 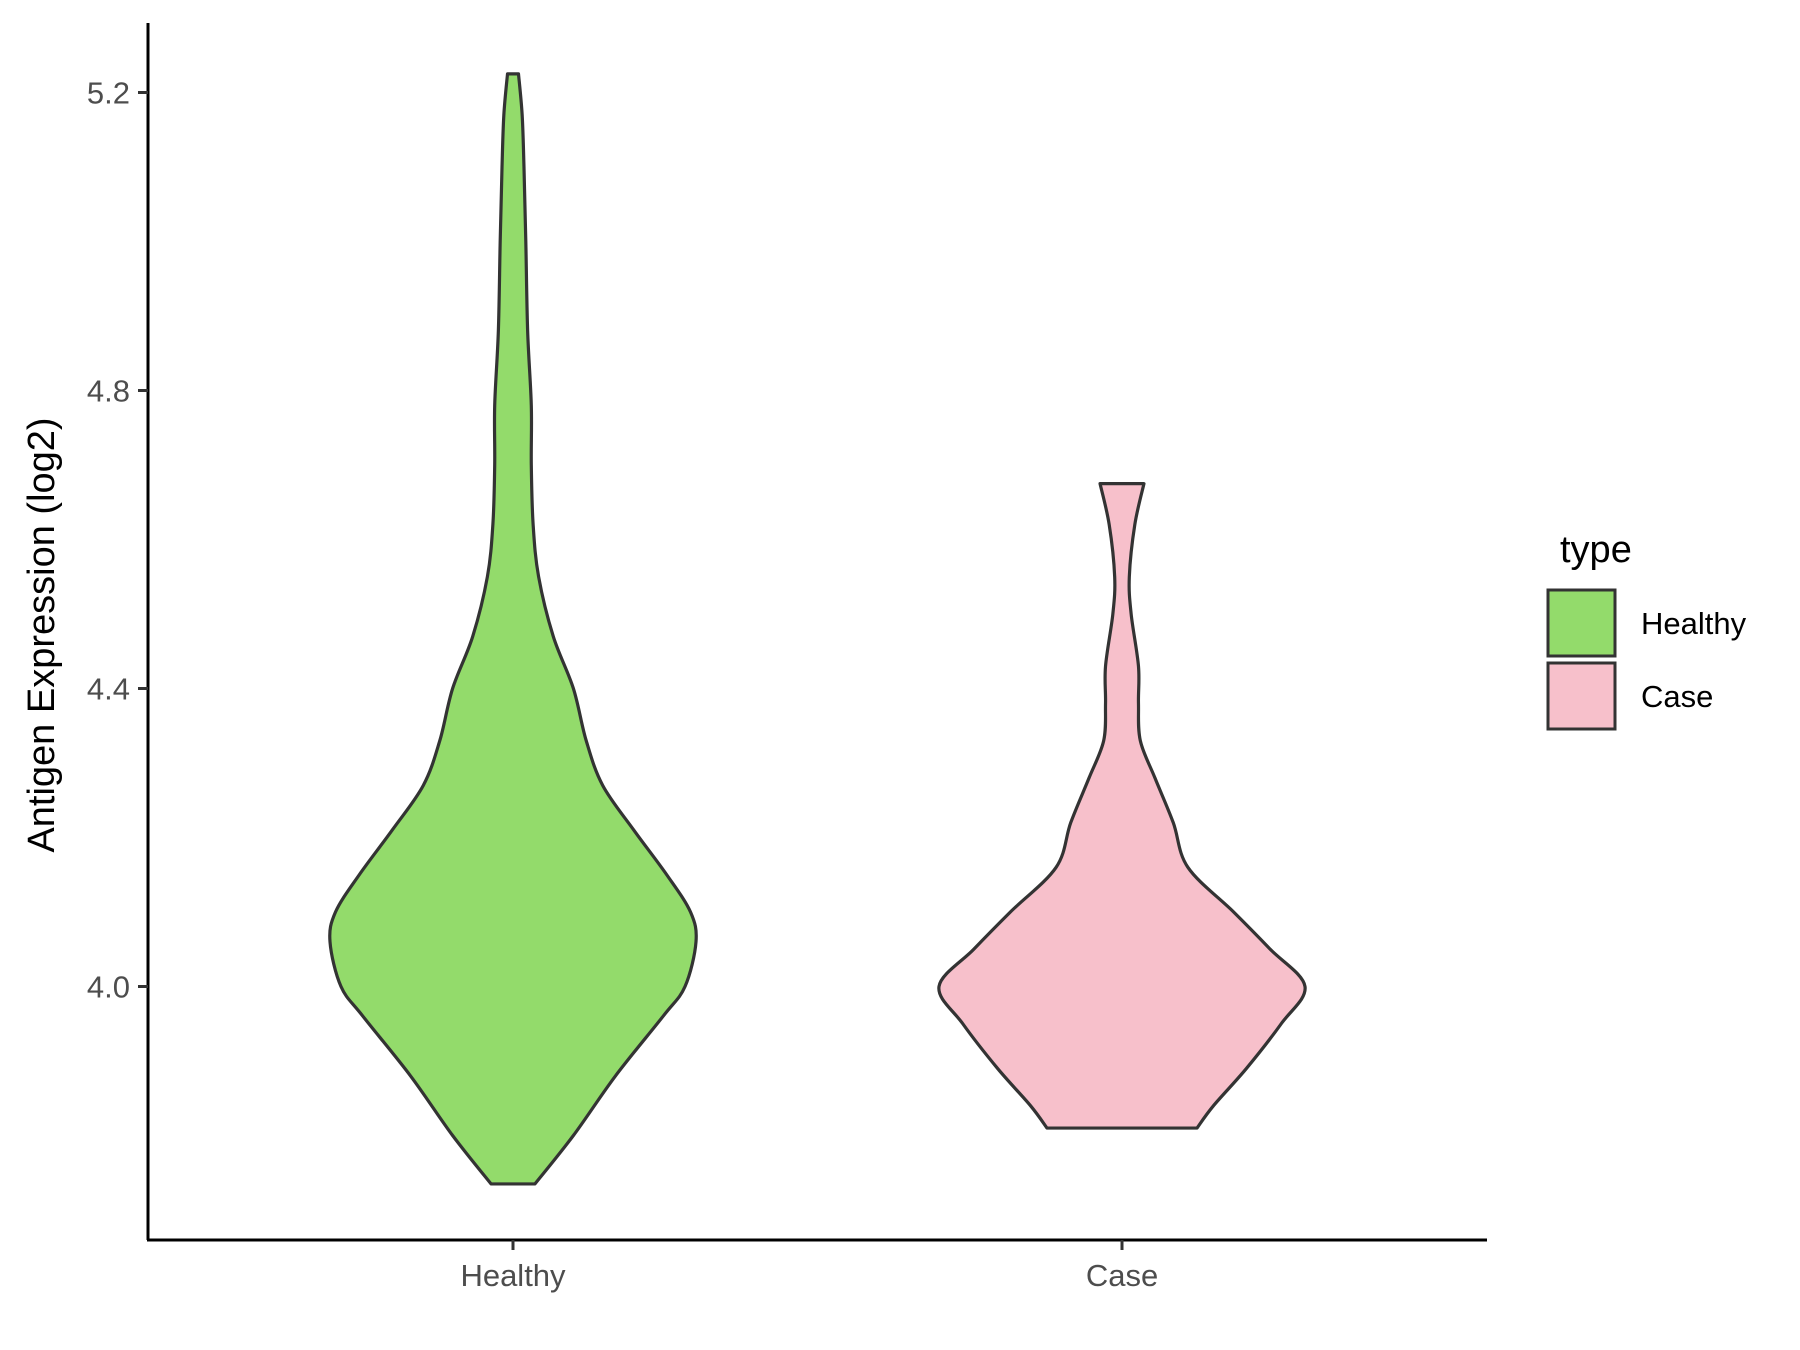 I want to click on x-axis-ticks: Healthy Case, so click(x=809, y=1266).